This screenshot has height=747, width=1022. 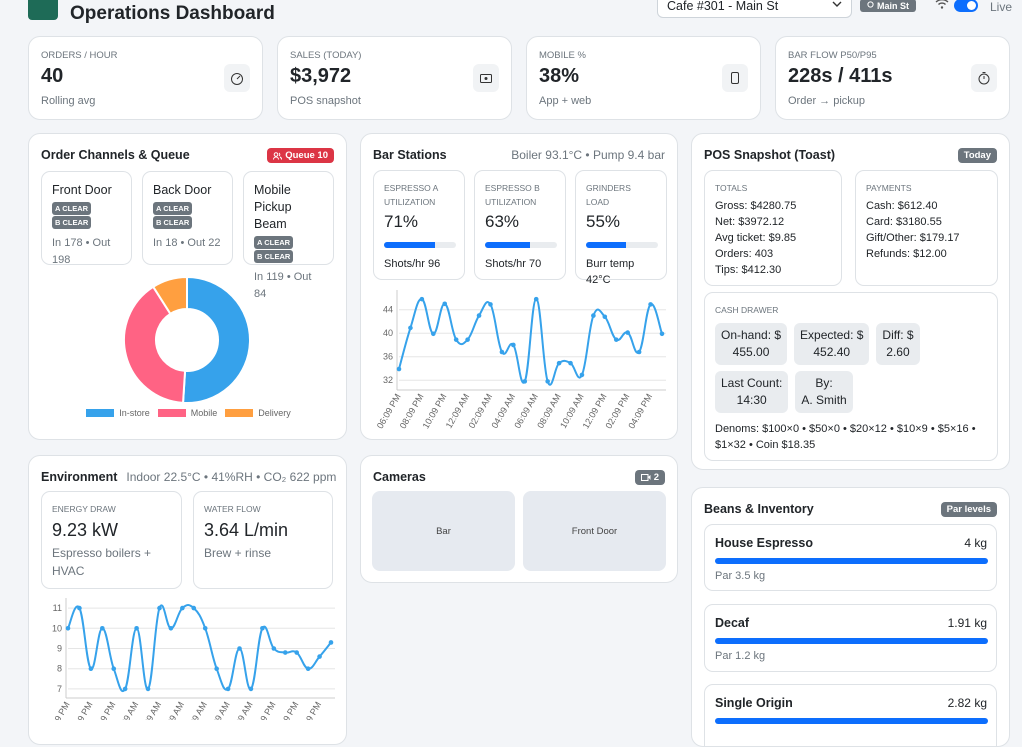 What do you see at coordinates (81, 251) in the screenshot?
I see `channel-stats: In 178 • Out 198` at bounding box center [81, 251].